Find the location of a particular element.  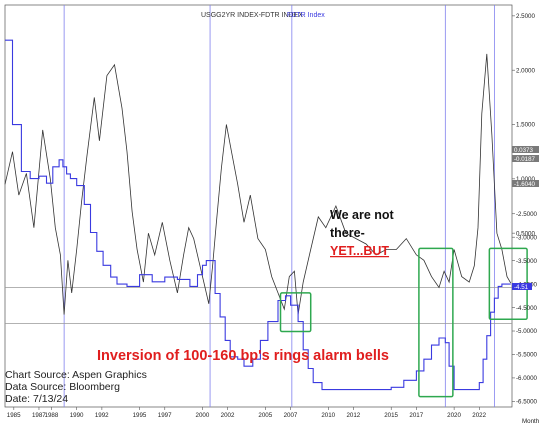

chart-title: USGG2YR INDEX-FDTR INDEX is located at coordinates (252, 15).